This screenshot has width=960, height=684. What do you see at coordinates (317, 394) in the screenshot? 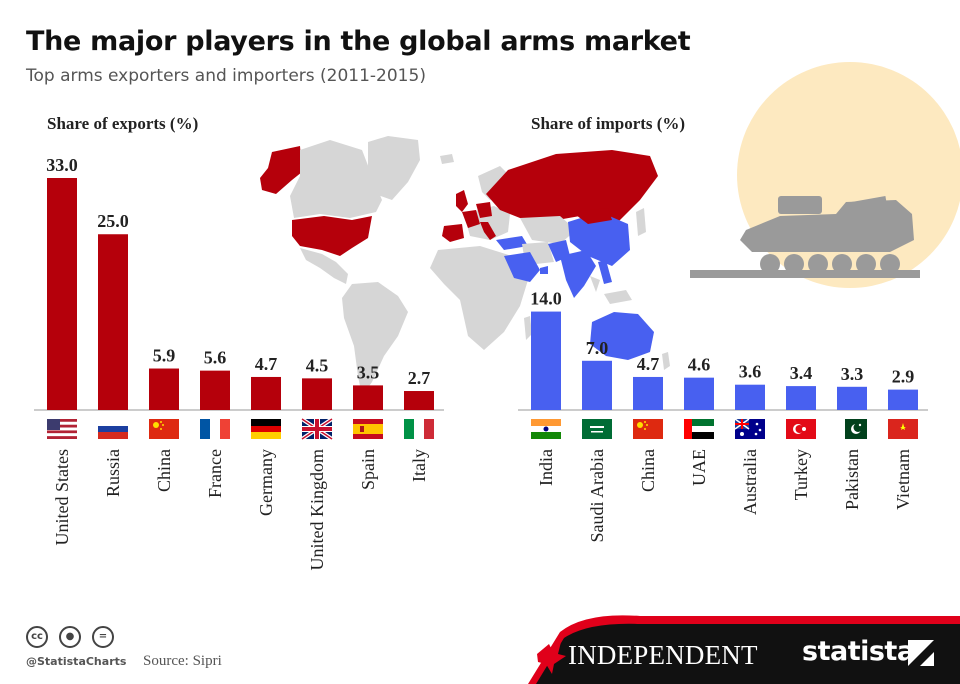
I see `bar-united-kingdom` at bounding box center [317, 394].